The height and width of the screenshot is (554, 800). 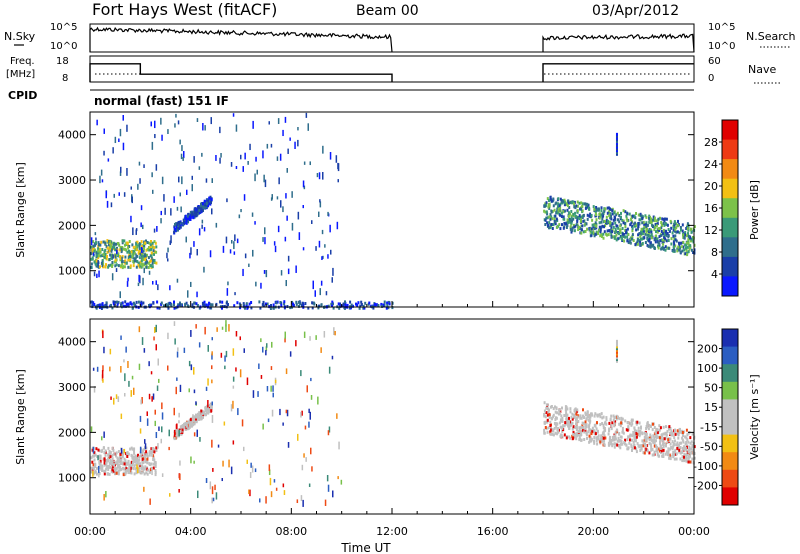 What do you see at coordinates (90, 531) in the screenshot?
I see `time-tick-label: 00:00` at bounding box center [90, 531].